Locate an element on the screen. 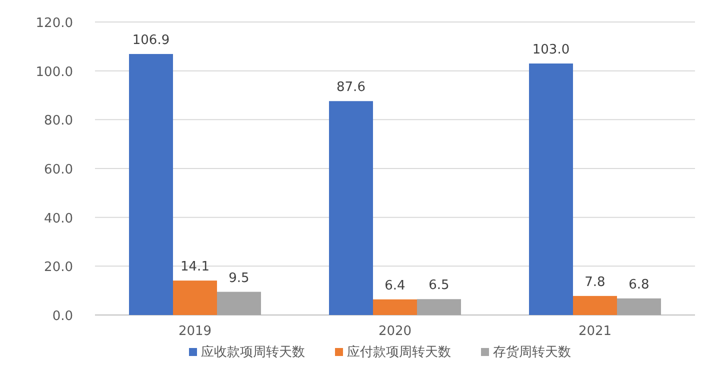 The image size is (708, 378). y-tick-label: 60.0 is located at coordinates (58, 170).